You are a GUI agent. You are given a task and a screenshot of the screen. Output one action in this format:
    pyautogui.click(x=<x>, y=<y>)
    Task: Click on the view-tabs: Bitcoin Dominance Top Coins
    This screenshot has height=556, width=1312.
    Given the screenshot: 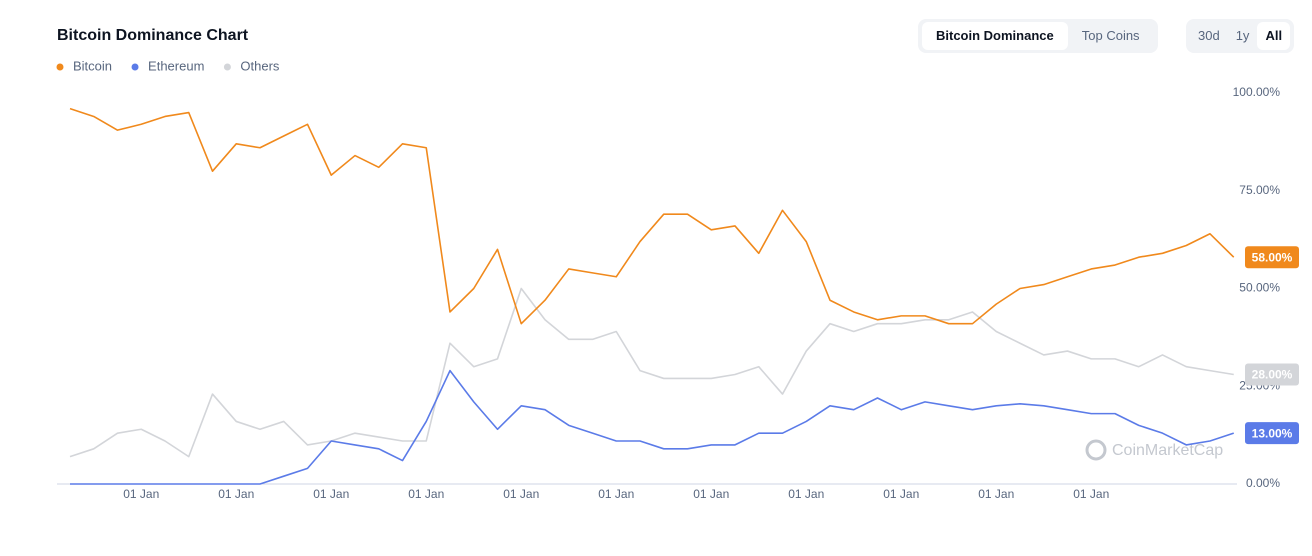 What is the action you would take?
    pyautogui.click(x=1038, y=36)
    